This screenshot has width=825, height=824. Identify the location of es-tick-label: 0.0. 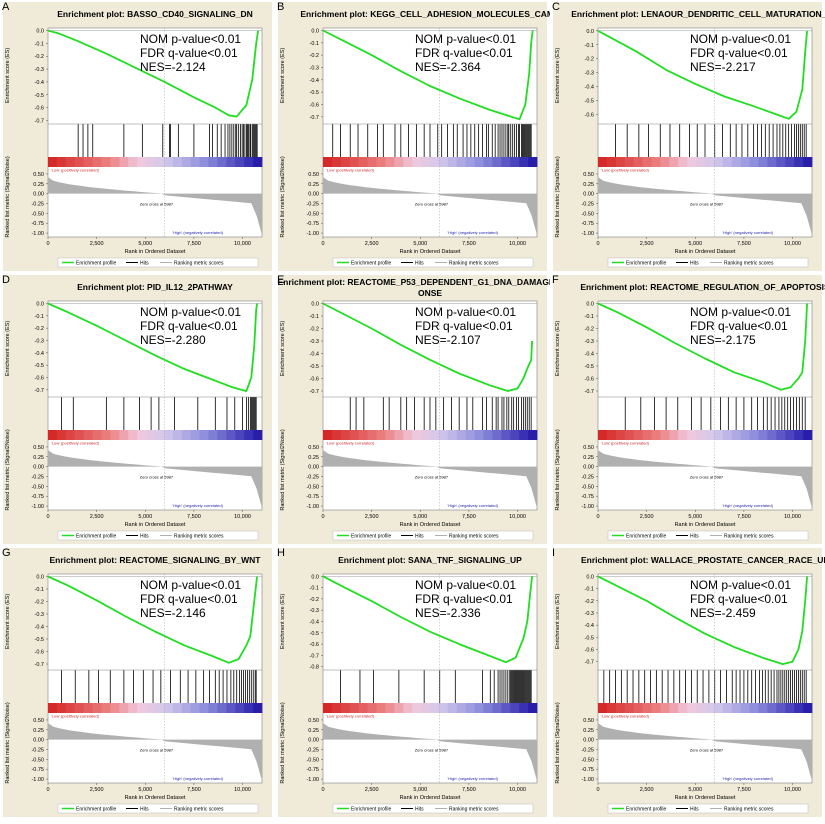
(315, 577).